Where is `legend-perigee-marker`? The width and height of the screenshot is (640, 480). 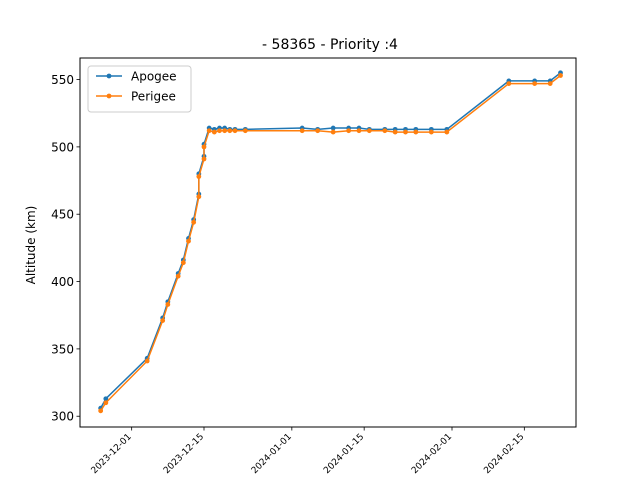 legend-perigee-marker is located at coordinates (109, 96).